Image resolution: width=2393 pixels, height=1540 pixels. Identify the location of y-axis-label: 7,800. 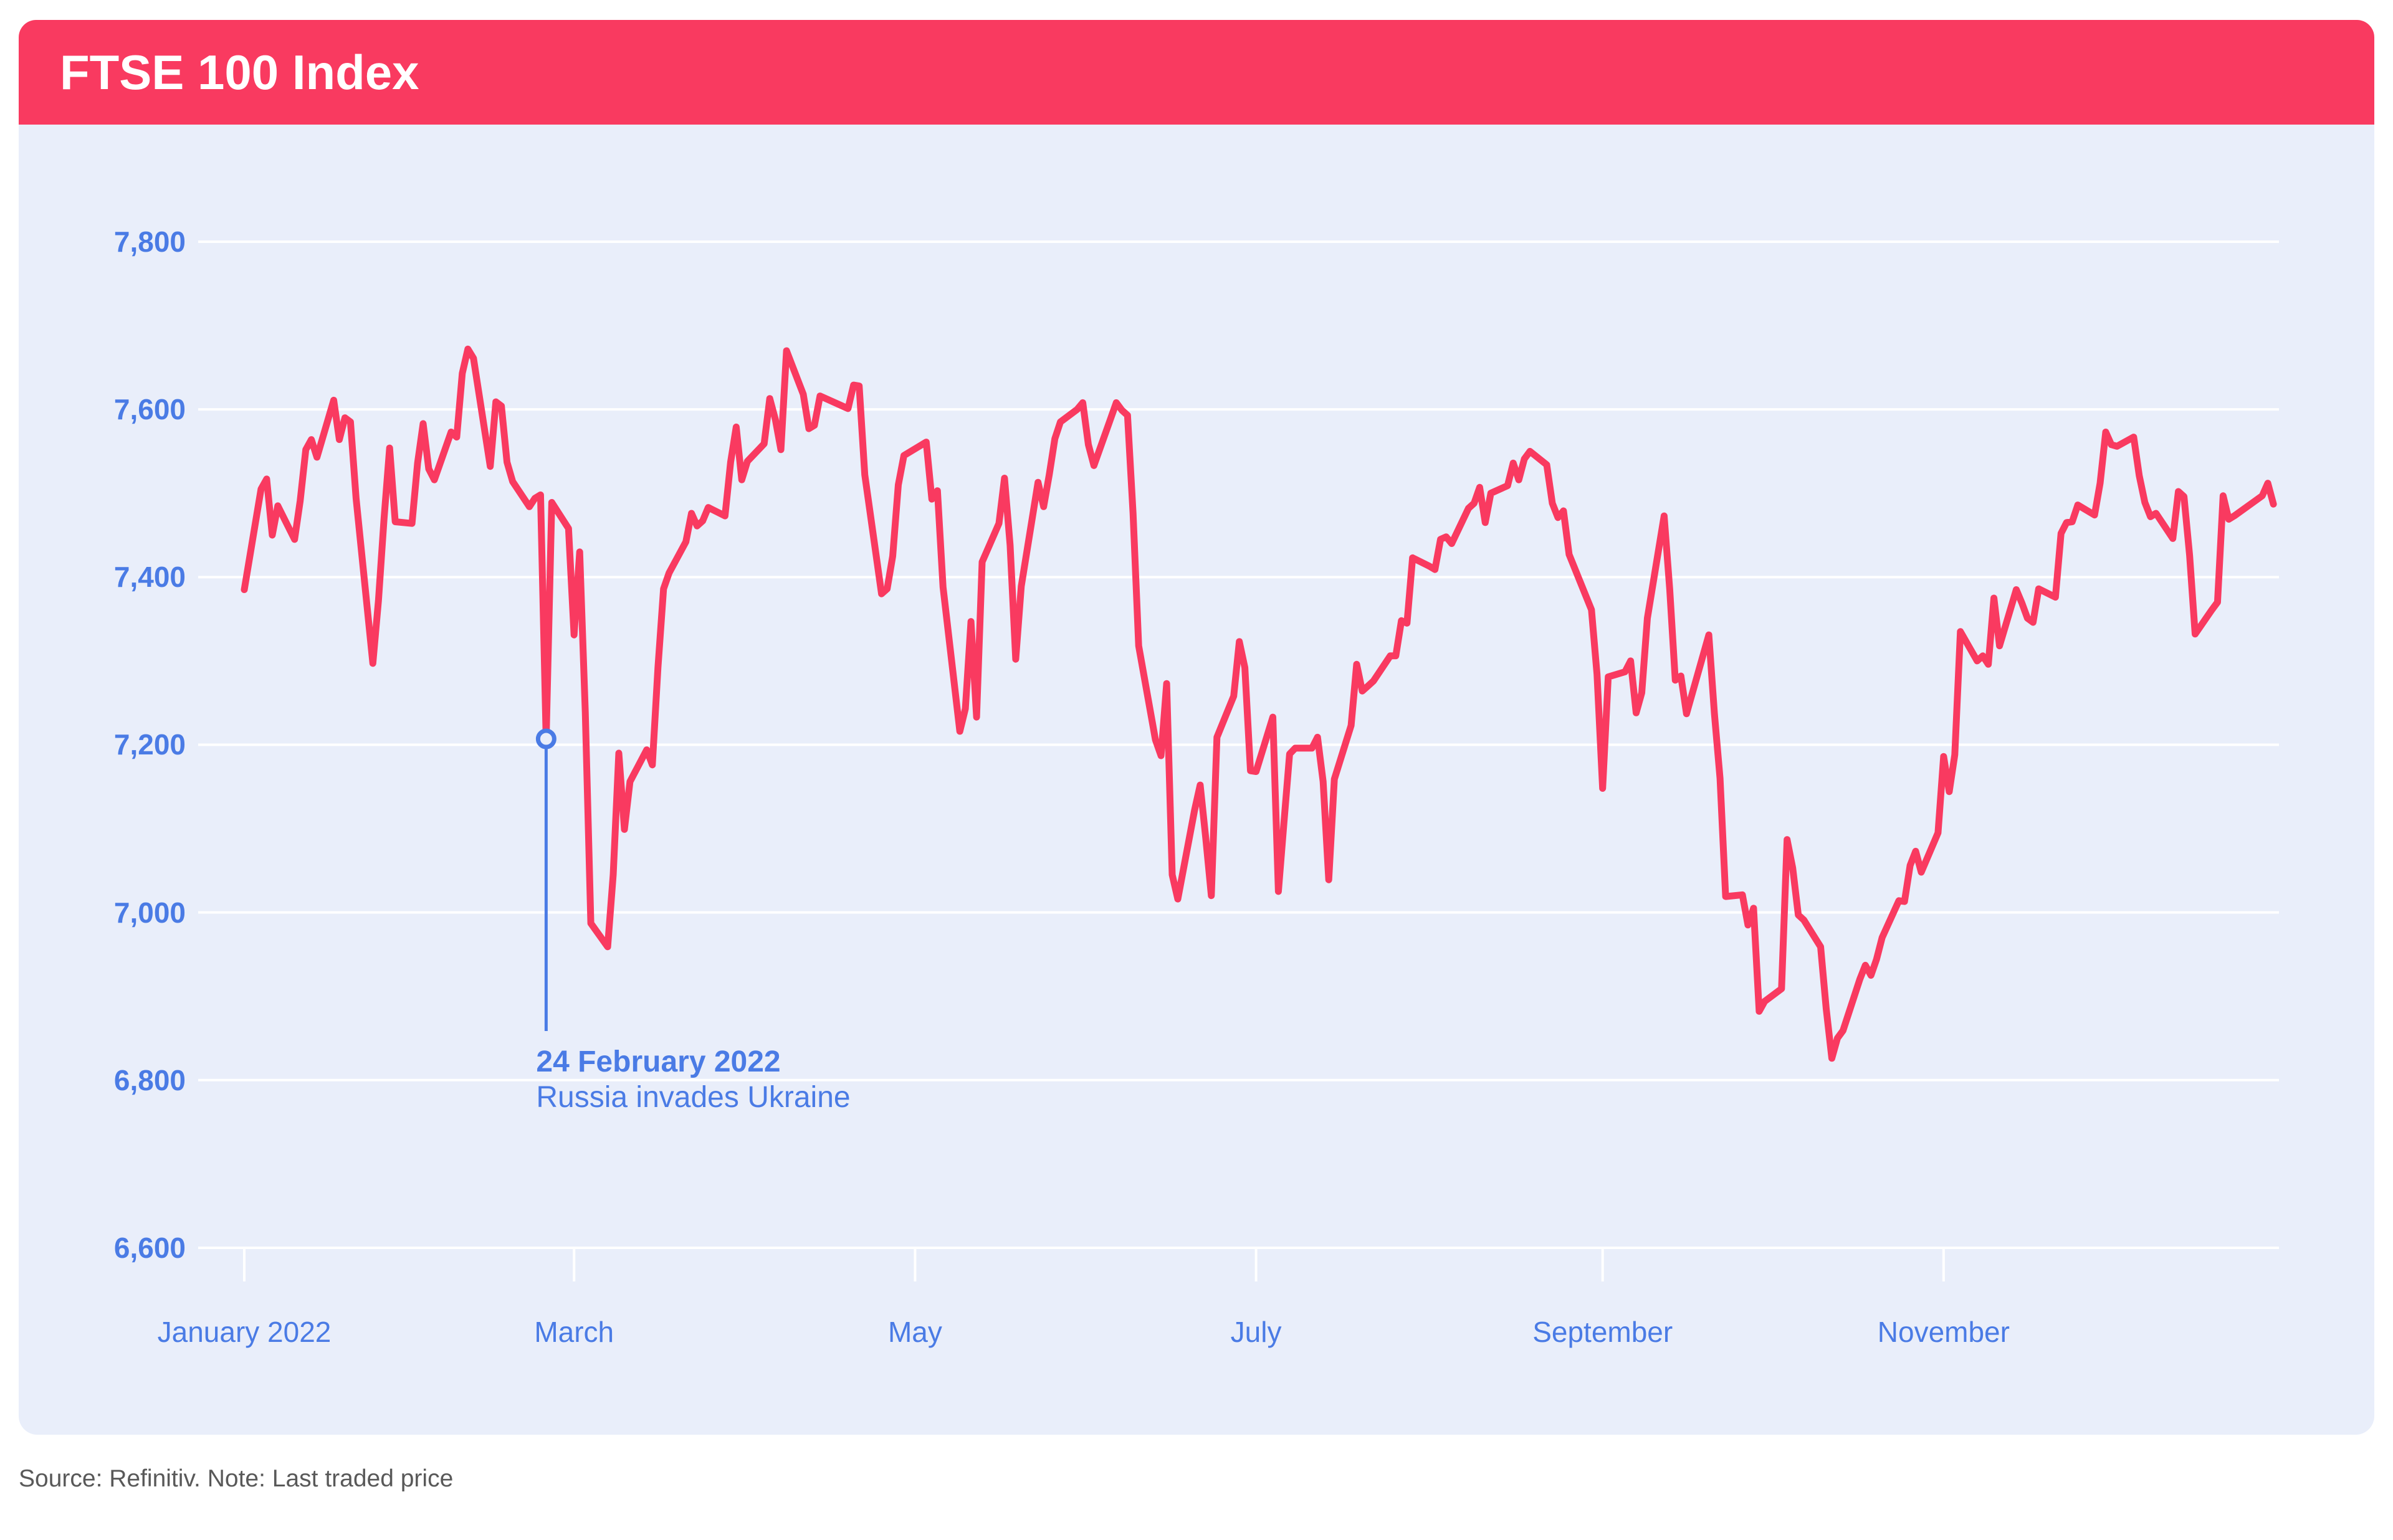
(149, 242).